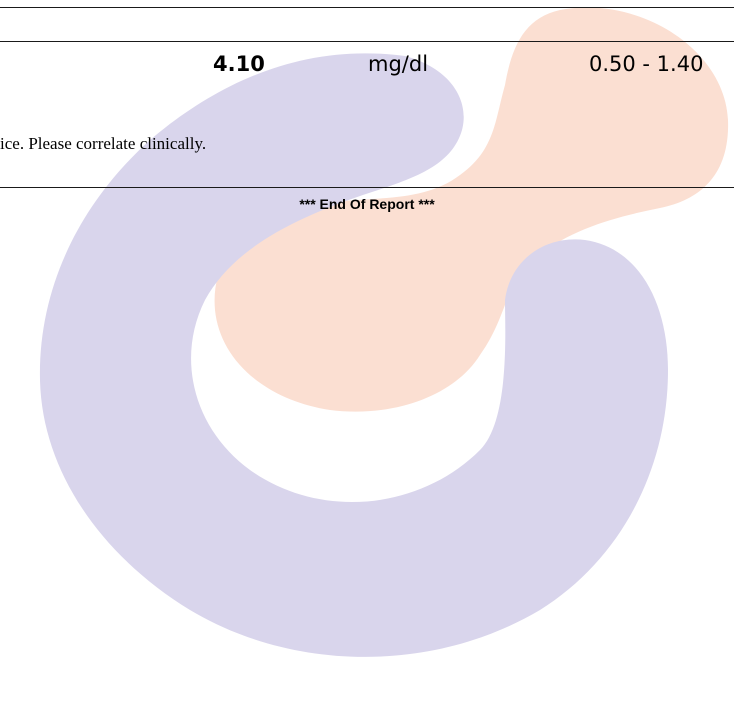 This screenshot has width=734, height=702. What do you see at coordinates (398, 64) in the screenshot?
I see `result-unit: mg/dl` at bounding box center [398, 64].